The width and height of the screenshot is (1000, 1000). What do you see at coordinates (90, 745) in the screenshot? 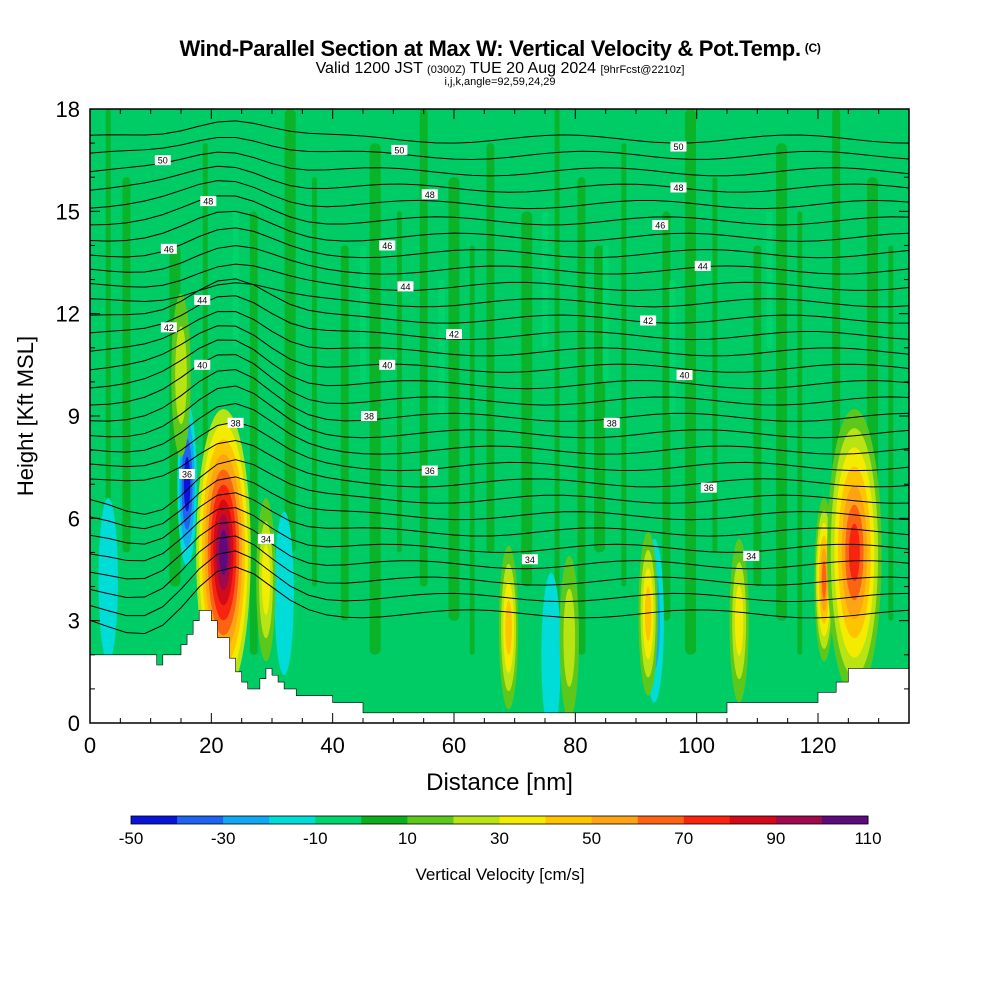
I see `x-tick-label: 0` at bounding box center [90, 745].